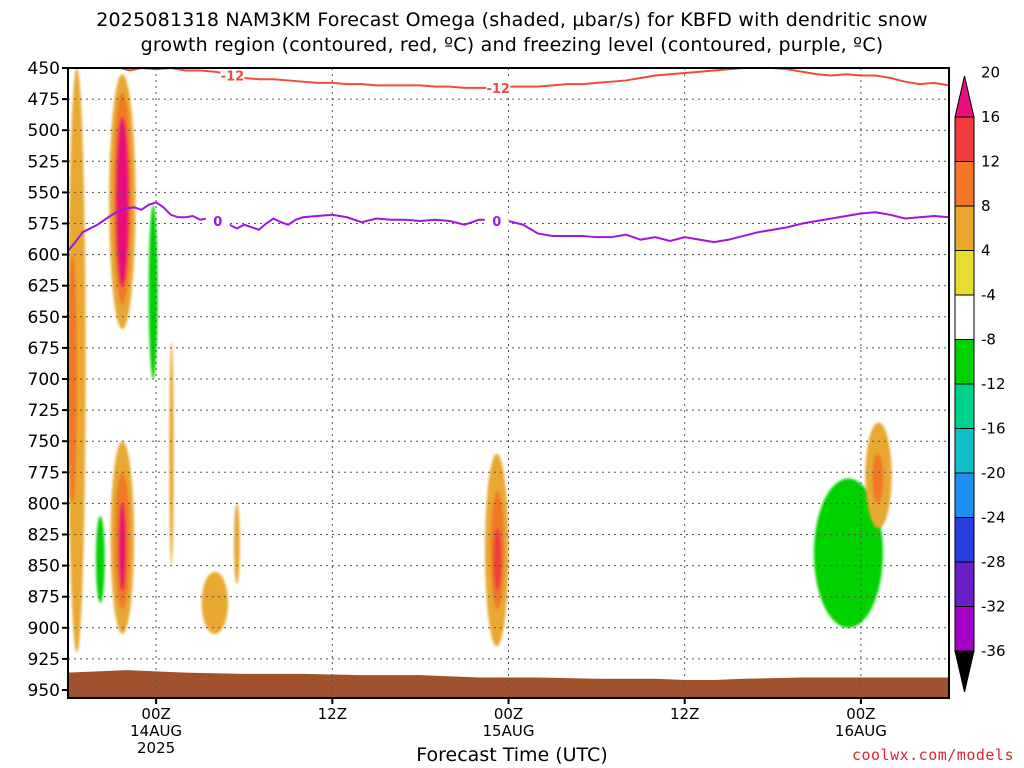 The height and width of the screenshot is (768, 1024). I want to click on colorbar-label: 20, so click(990, 73).